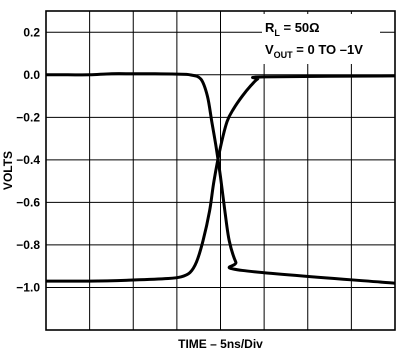 The image size is (406, 356). What do you see at coordinates (314, 51) in the screenshot?
I see `output-voltage-annotation: VOUT = 0 TO –1V` at bounding box center [314, 51].